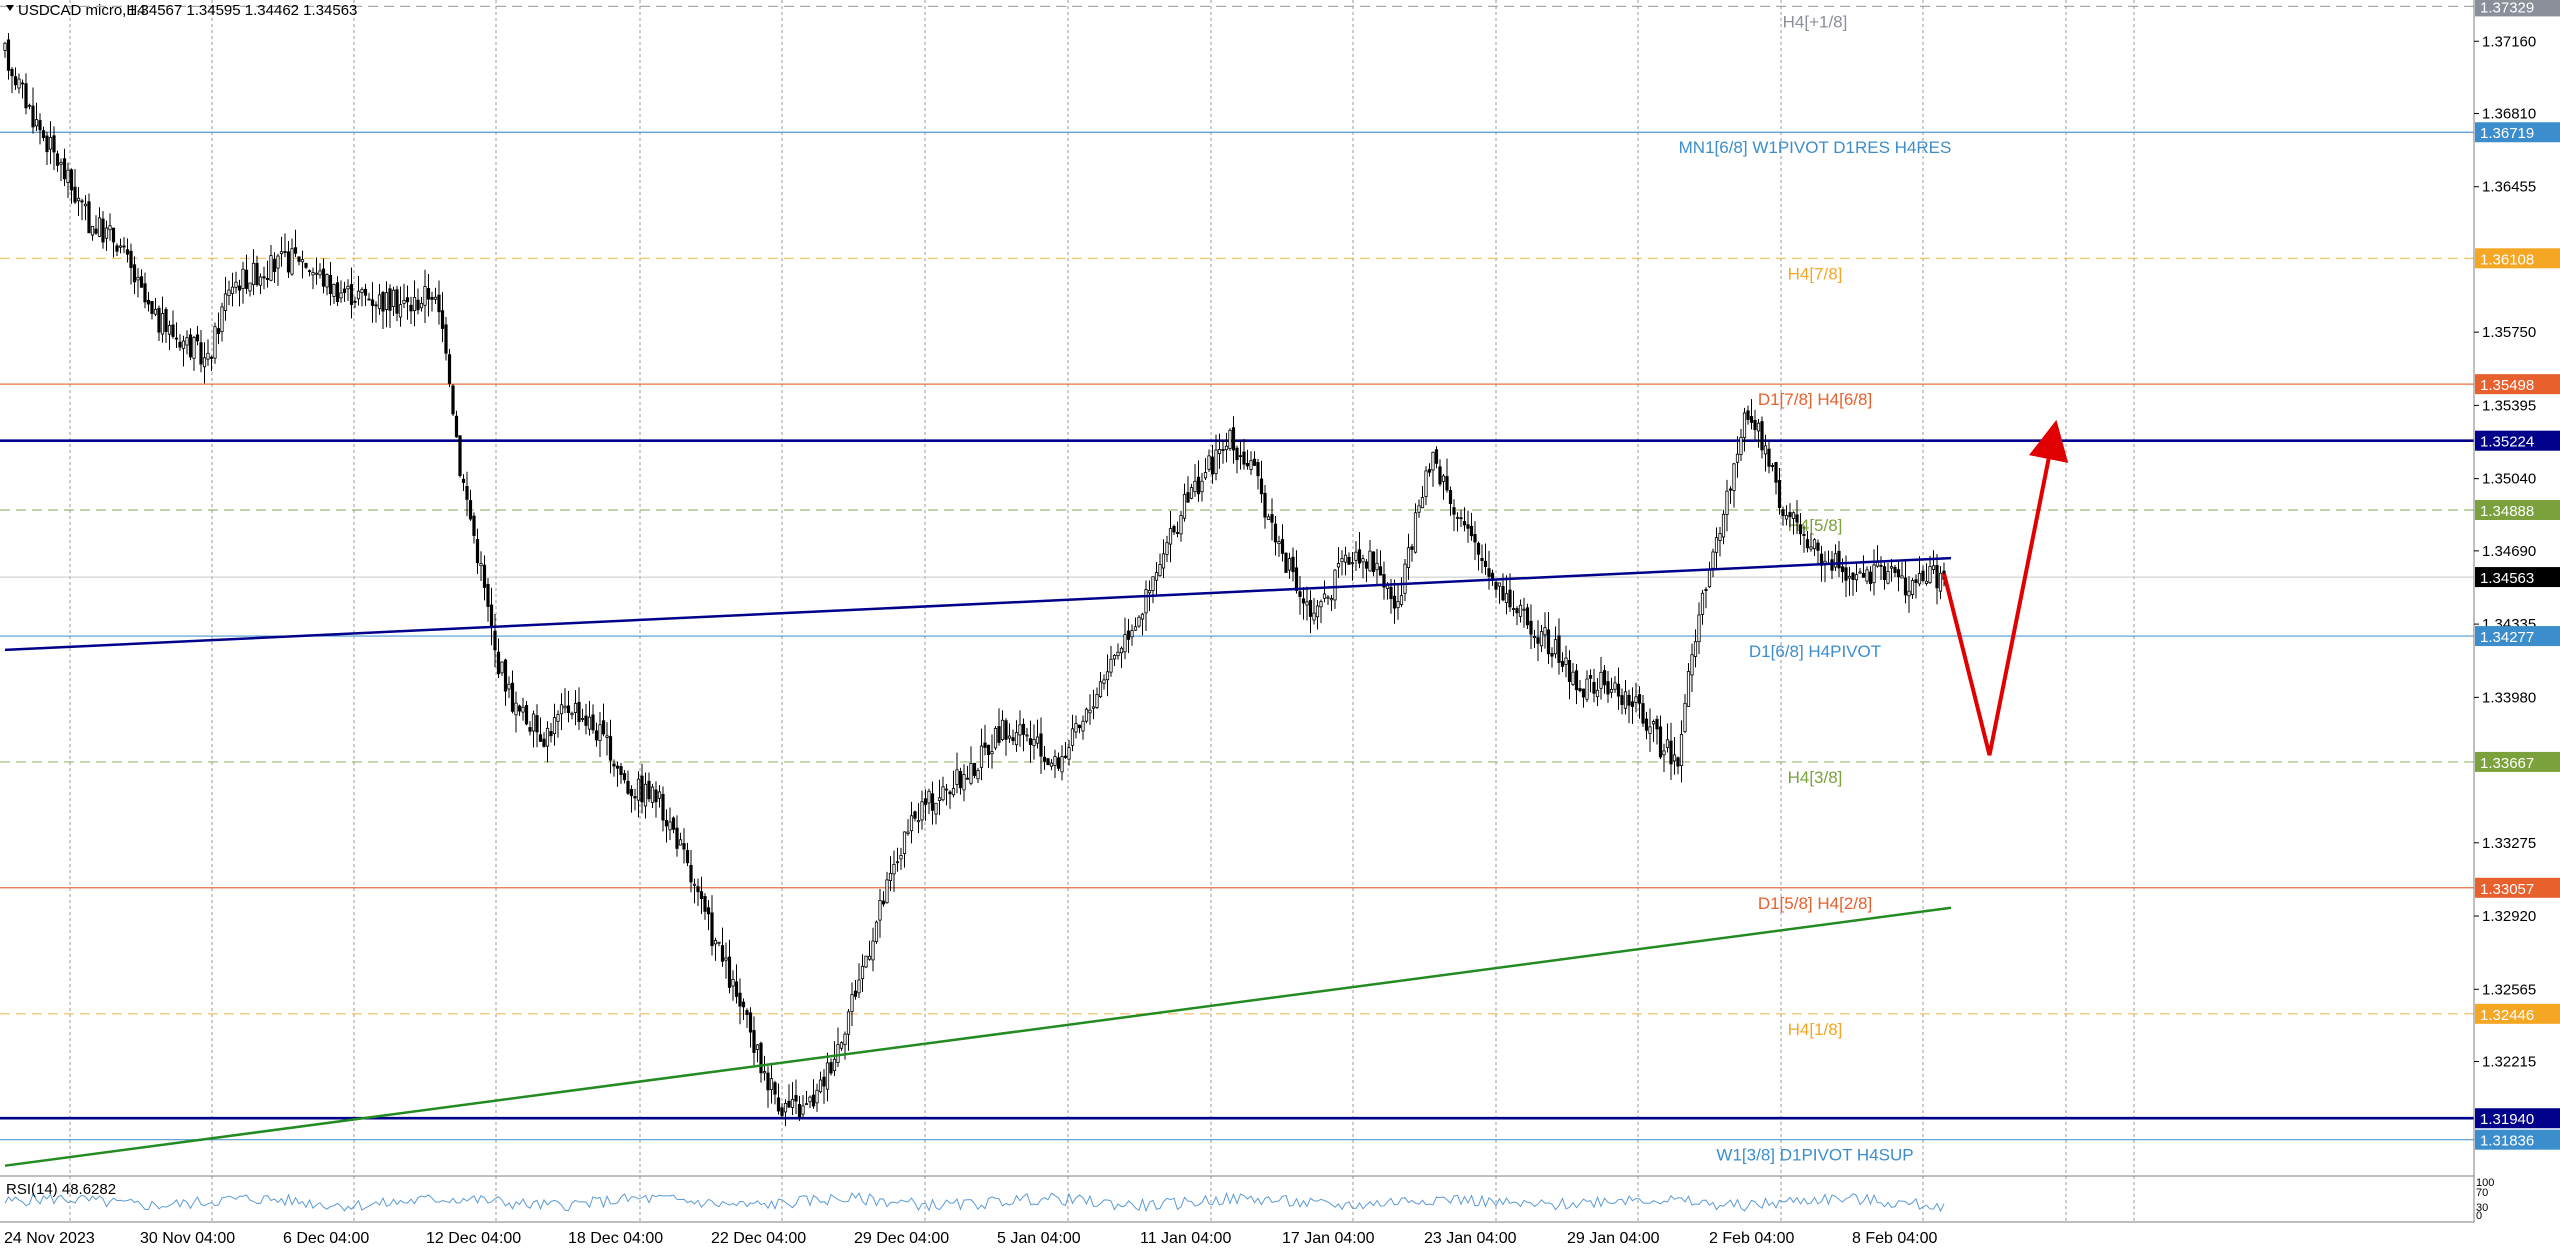  Describe the element at coordinates (1814, 1155) in the screenshot. I see `level-label: W1[3/8] D1PIVOT H4SUP` at that location.